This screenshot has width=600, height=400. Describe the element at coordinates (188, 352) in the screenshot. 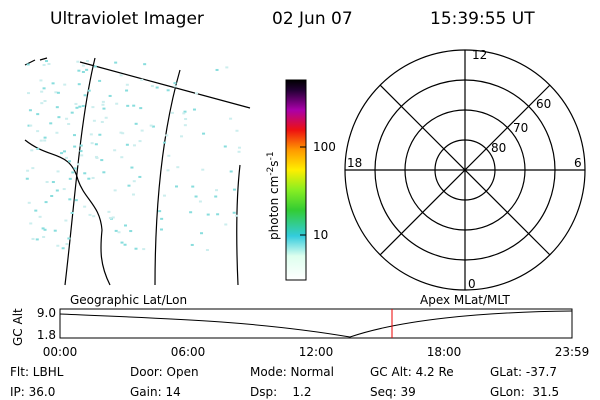

I see `orbit-x-tick: 06:00` at that location.